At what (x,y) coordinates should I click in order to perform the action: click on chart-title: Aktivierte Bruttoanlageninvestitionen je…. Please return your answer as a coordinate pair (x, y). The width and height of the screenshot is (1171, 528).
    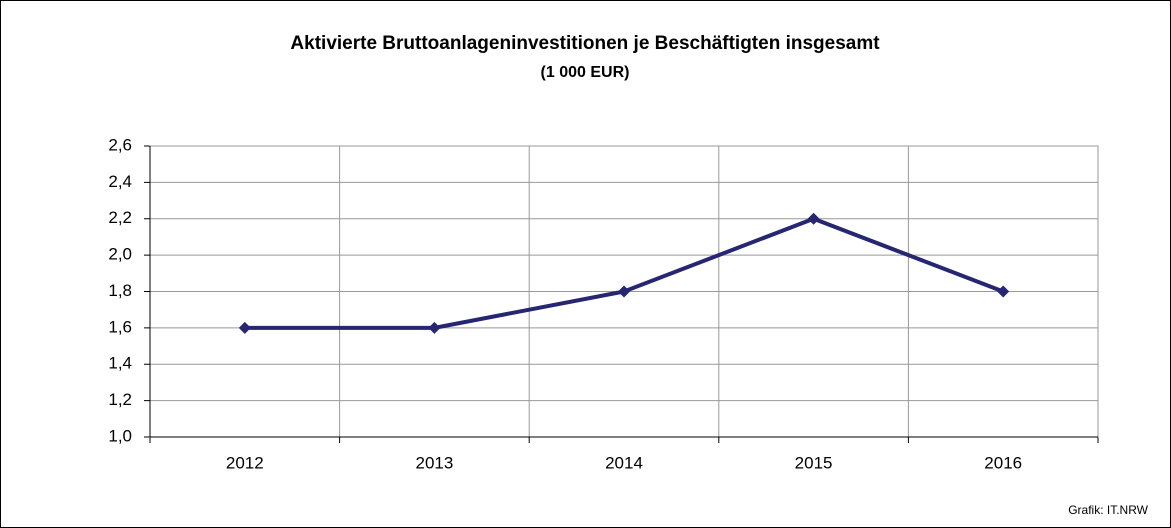
    Looking at the image, I should click on (585, 43).